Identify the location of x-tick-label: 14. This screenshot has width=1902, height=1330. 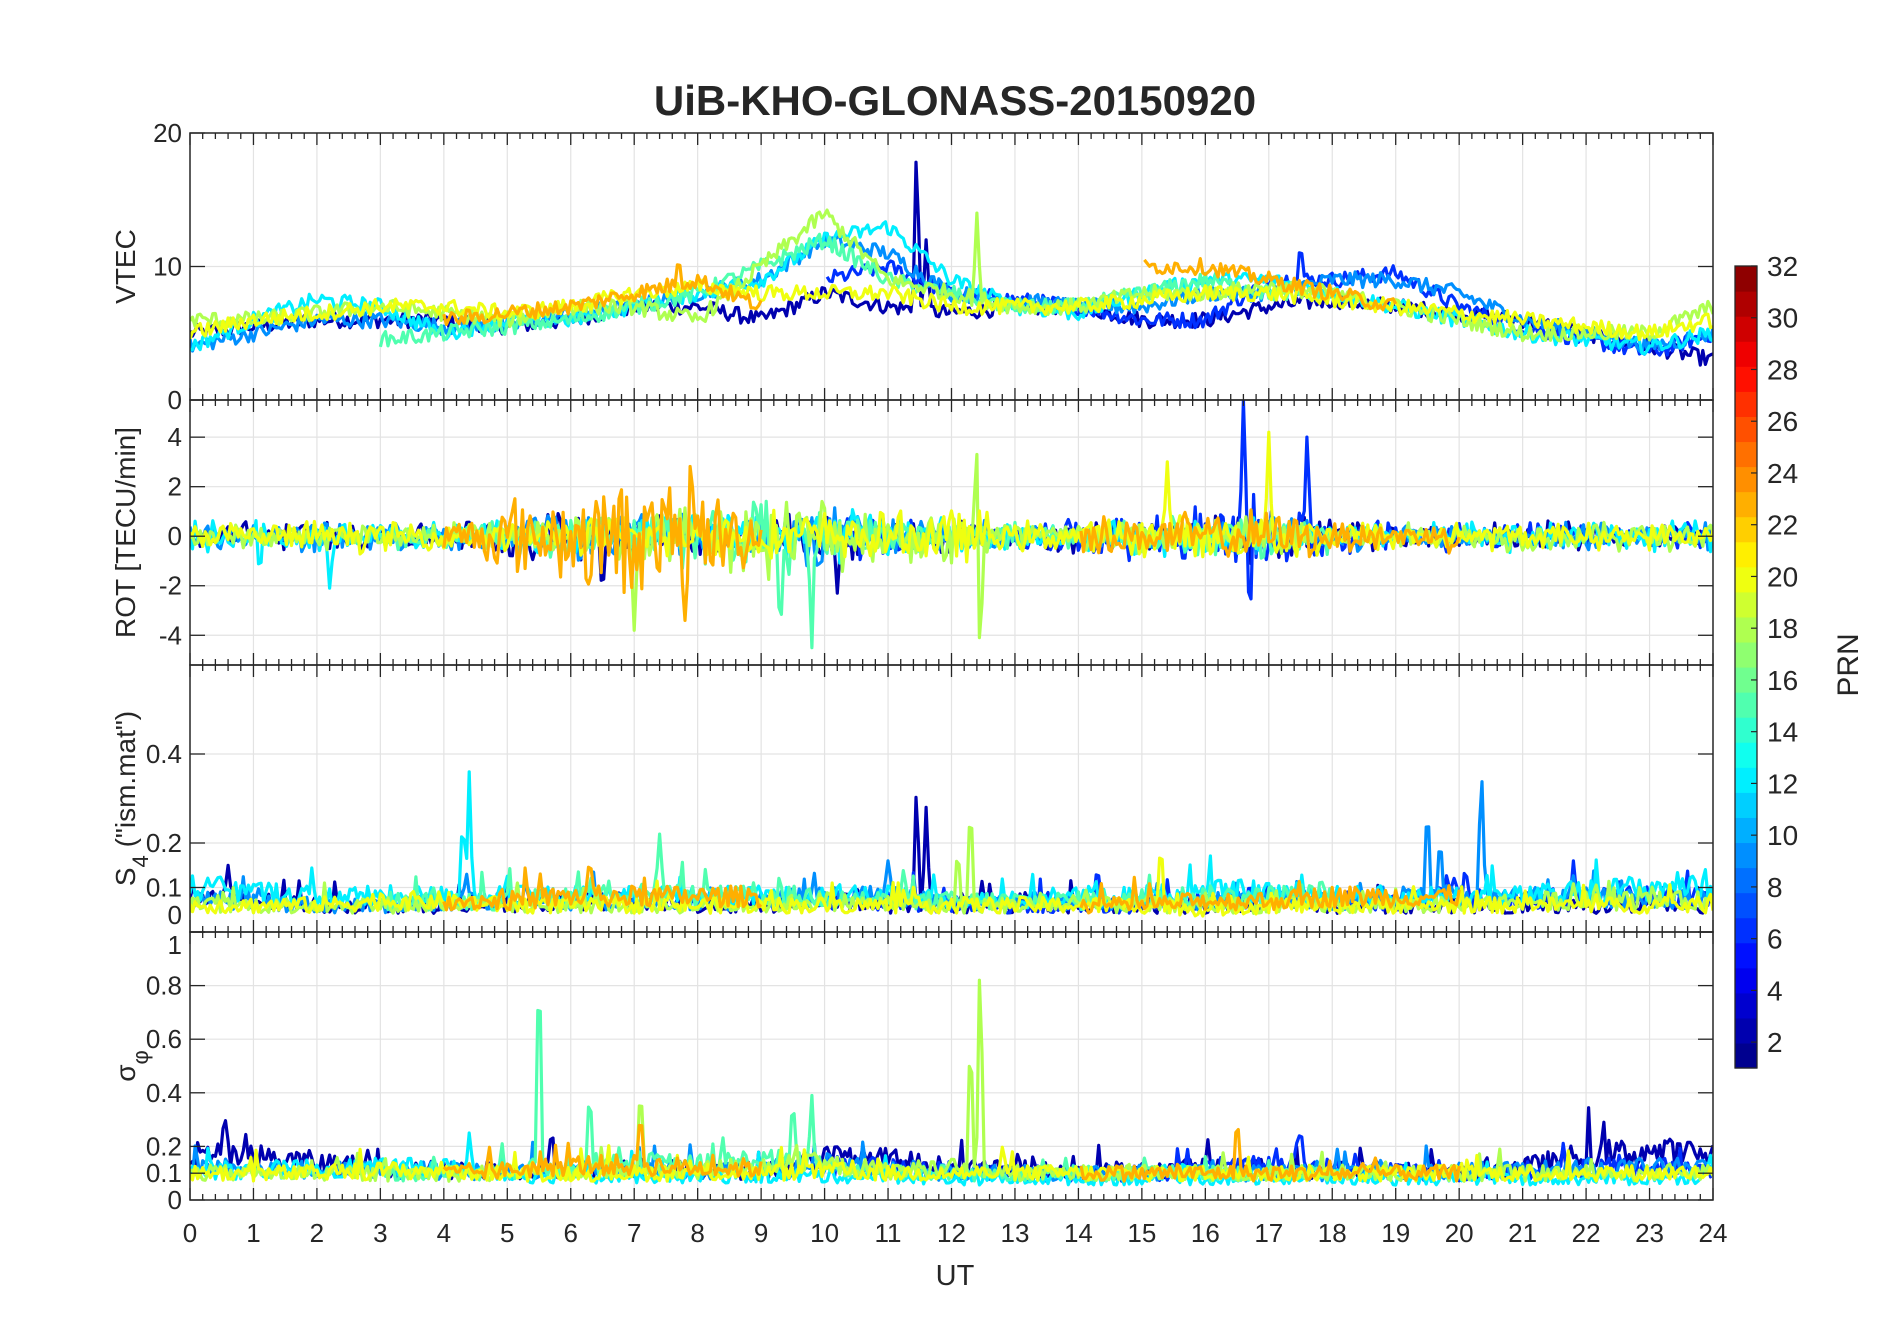
(1078, 1233).